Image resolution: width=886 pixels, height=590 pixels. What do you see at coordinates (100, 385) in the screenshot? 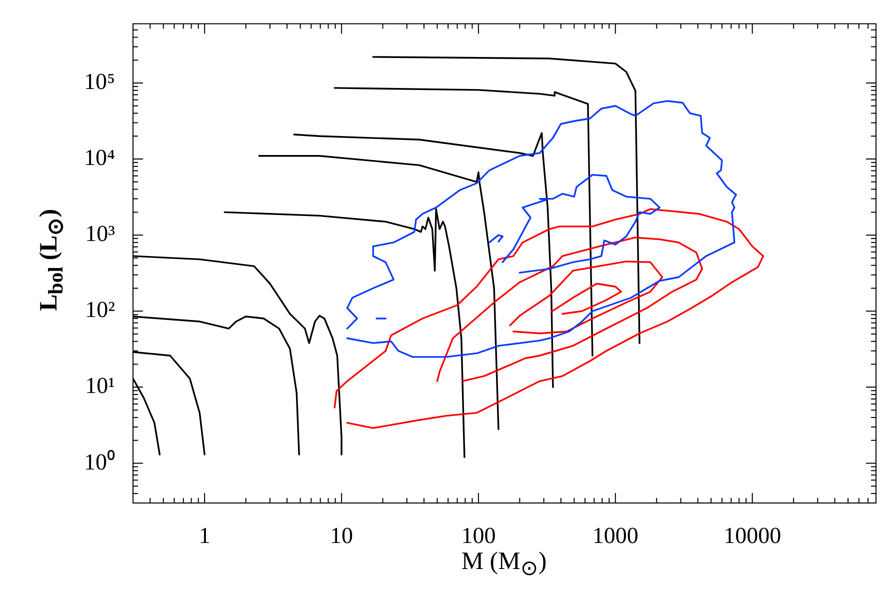
I see `y-tick-label: 10¹` at bounding box center [100, 385].